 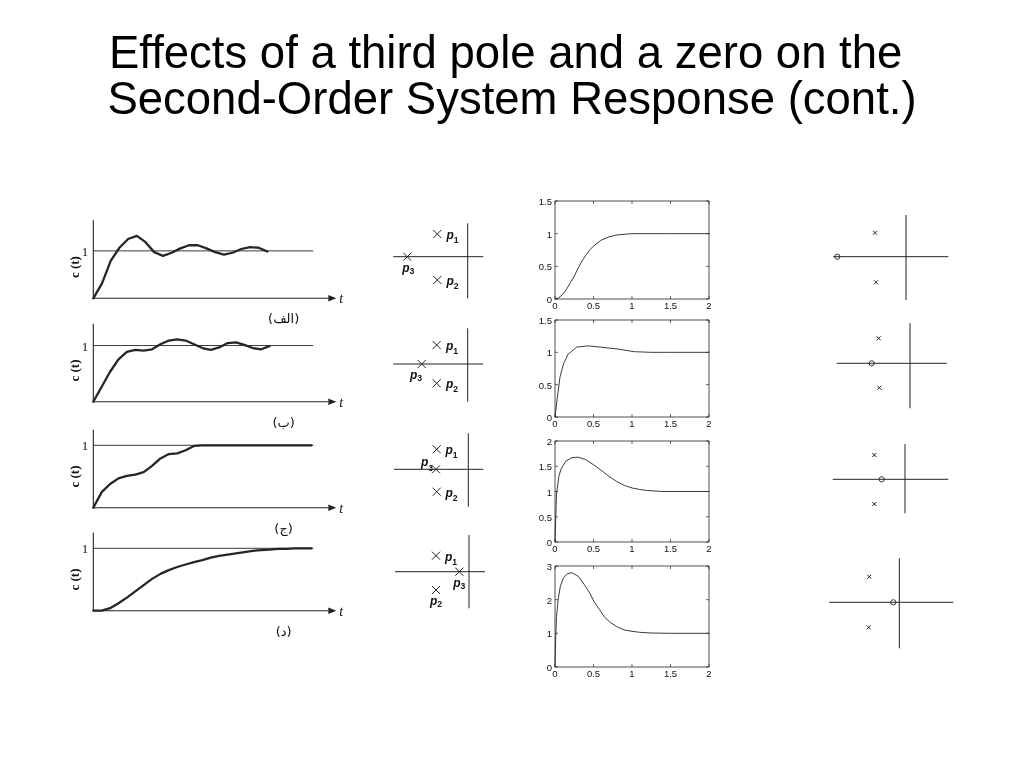 What do you see at coordinates (283, 422) in the screenshot?
I see `text: (ب)` at bounding box center [283, 422].